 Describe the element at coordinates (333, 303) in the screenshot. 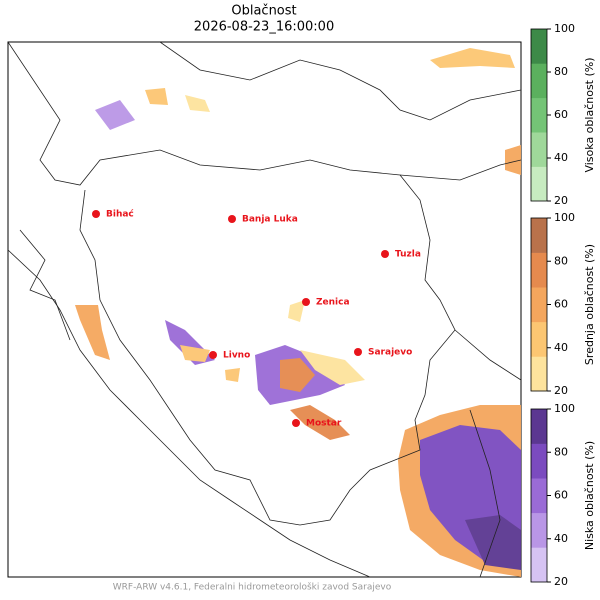

I see `city-label: Zenica` at that location.